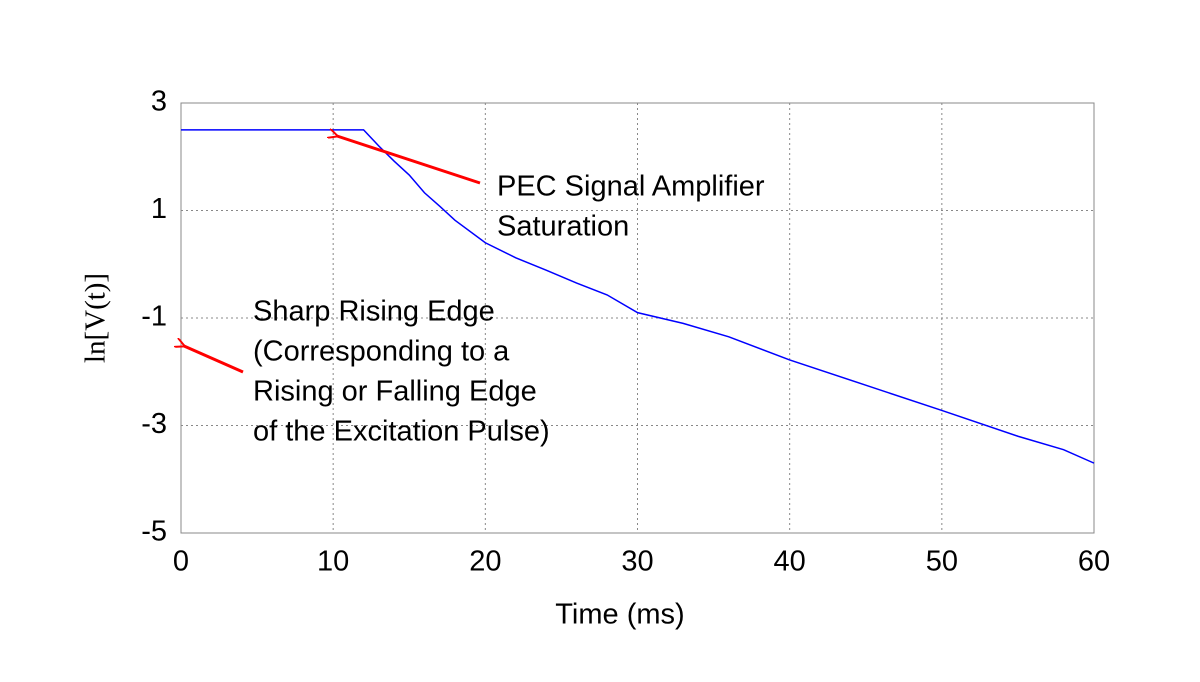 The width and height of the screenshot is (1200, 682). Describe the element at coordinates (159, 209) in the screenshot. I see `y-tick-label: 1` at that location.